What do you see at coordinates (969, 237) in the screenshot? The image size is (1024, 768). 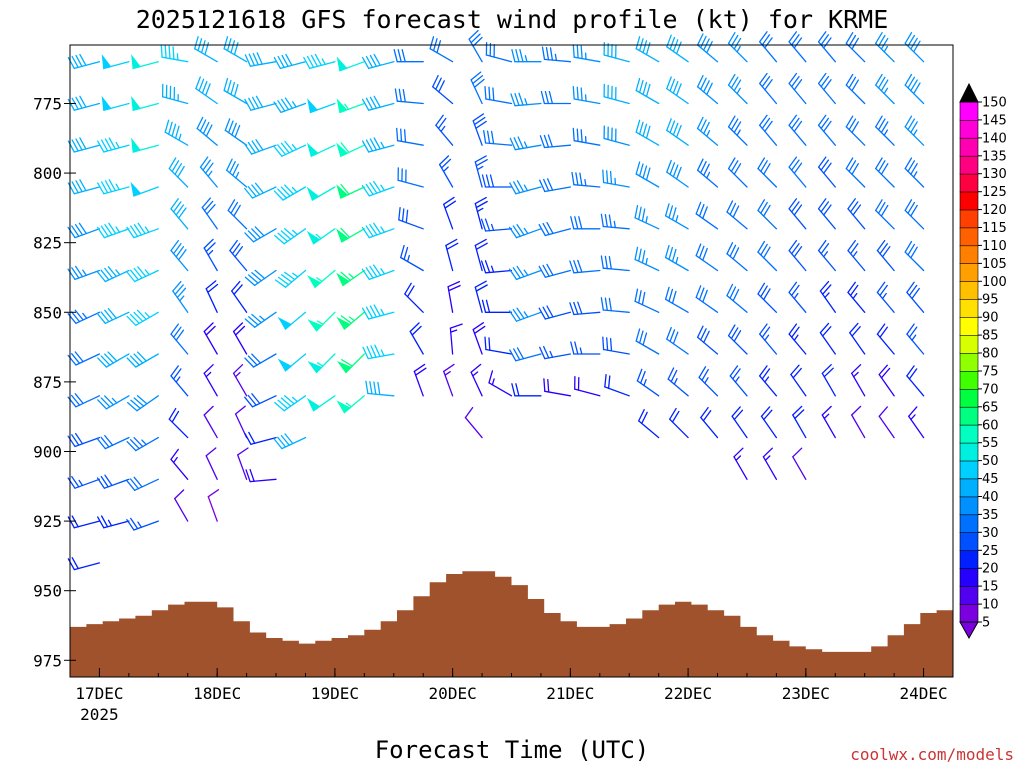 I see `colorbar-segment` at bounding box center [969, 237].